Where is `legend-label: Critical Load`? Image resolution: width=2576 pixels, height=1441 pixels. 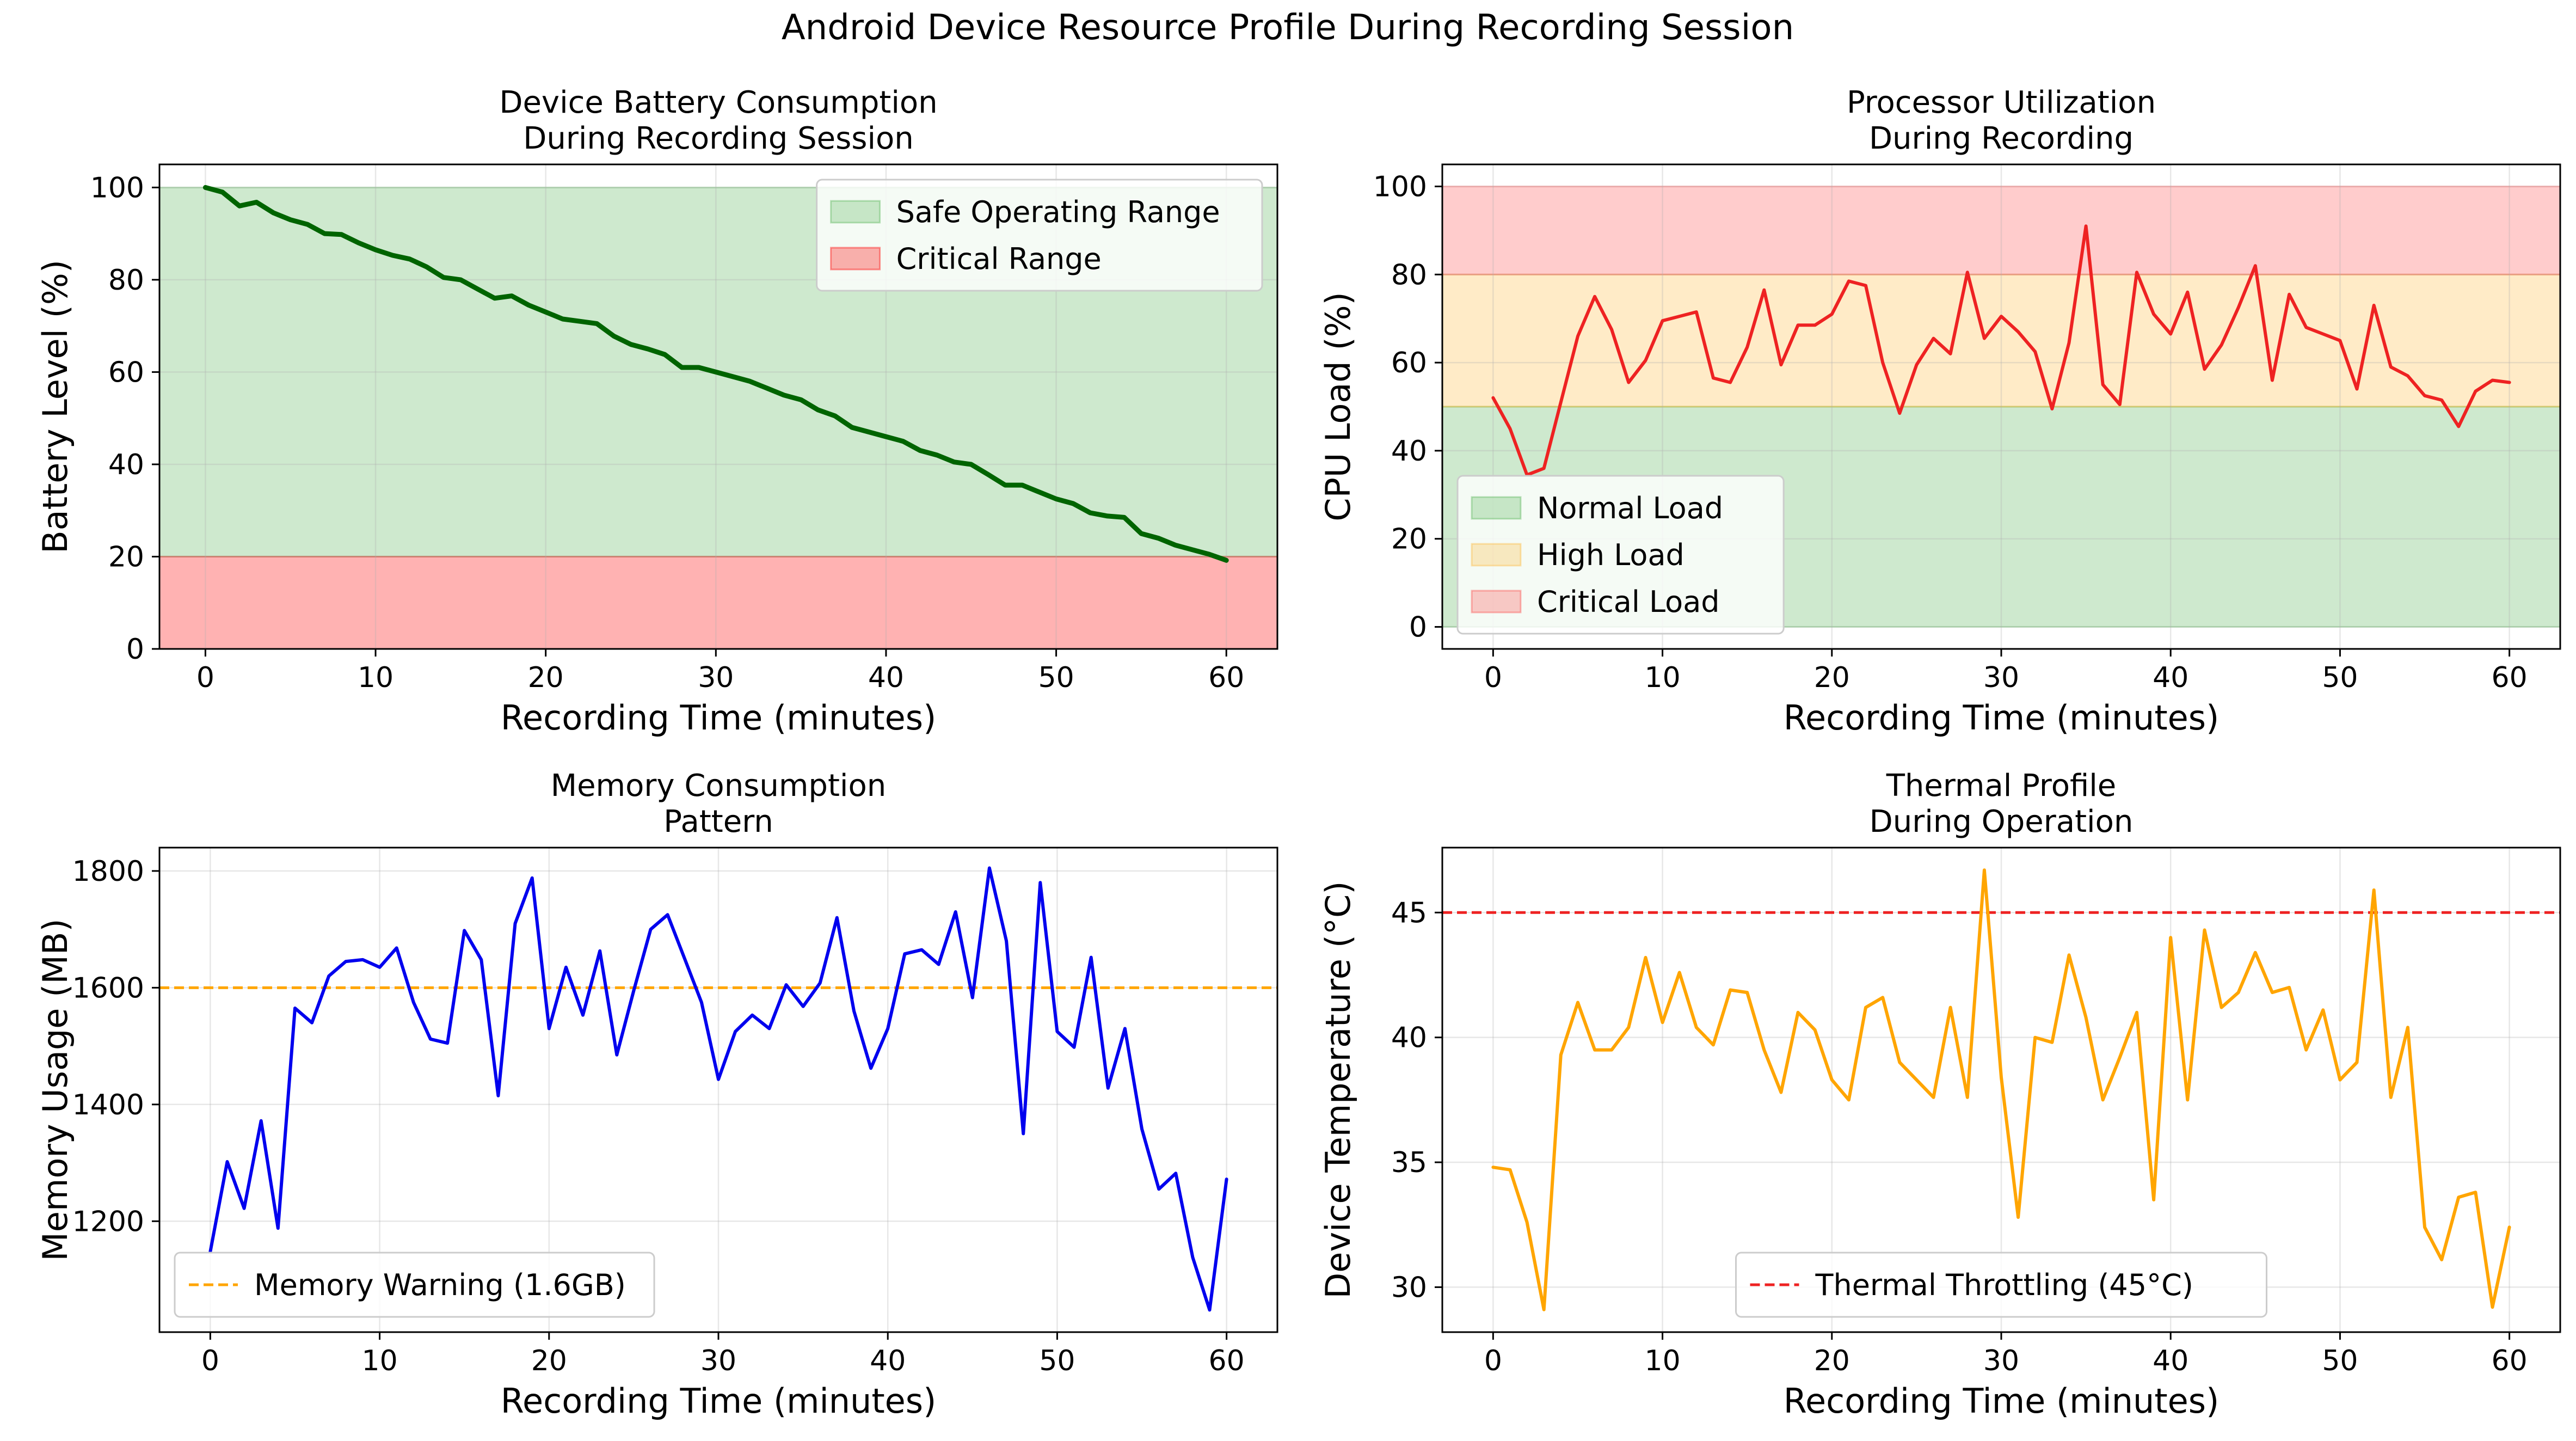 legend-label: Critical Load is located at coordinates (1628, 602).